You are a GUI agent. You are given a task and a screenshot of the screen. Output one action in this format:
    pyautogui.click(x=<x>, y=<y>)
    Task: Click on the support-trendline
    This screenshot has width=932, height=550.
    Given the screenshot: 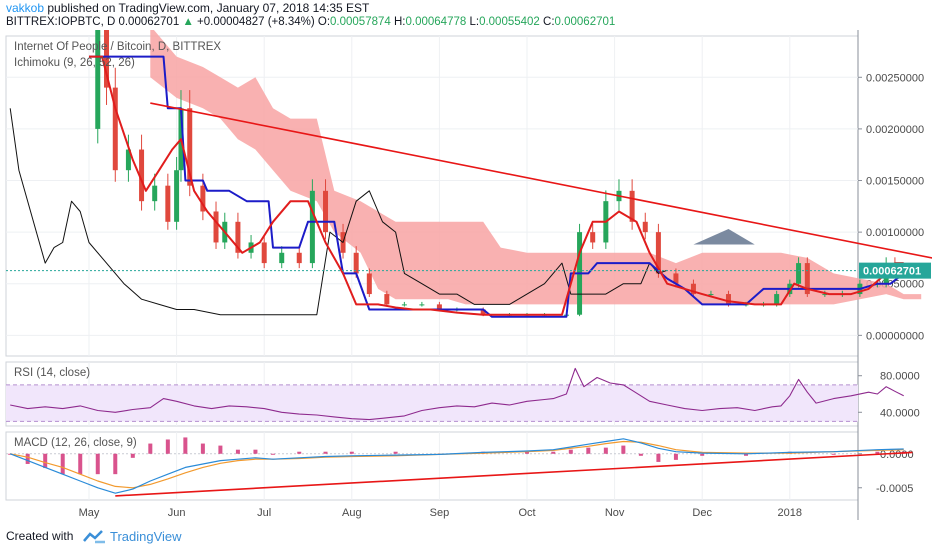 What is the action you would take?
    pyautogui.click(x=514, y=474)
    